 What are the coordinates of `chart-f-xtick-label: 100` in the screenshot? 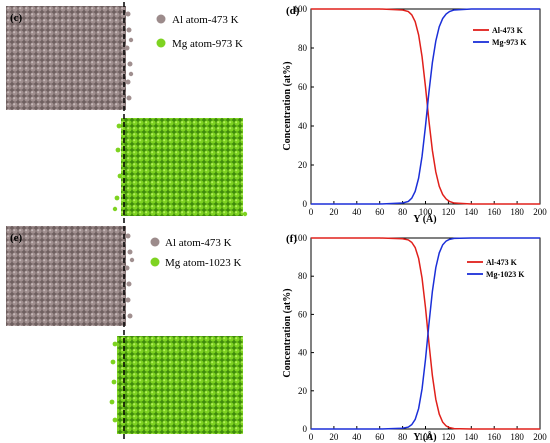 It's located at (426, 437).